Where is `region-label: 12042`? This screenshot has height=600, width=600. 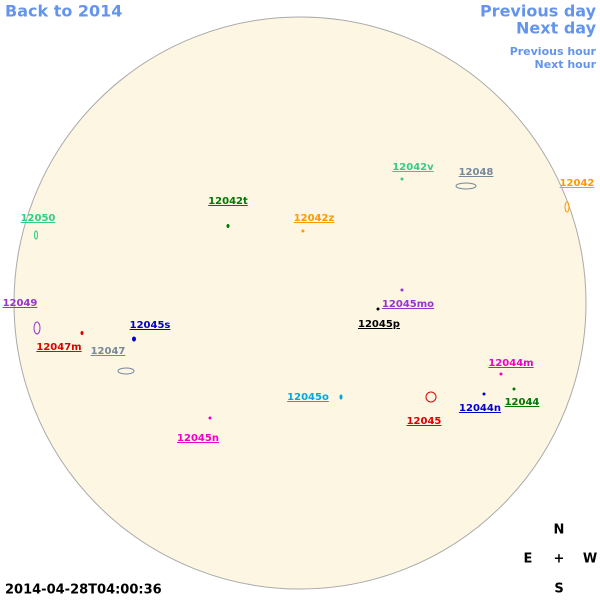
region-label: 12042 is located at coordinates (577, 183).